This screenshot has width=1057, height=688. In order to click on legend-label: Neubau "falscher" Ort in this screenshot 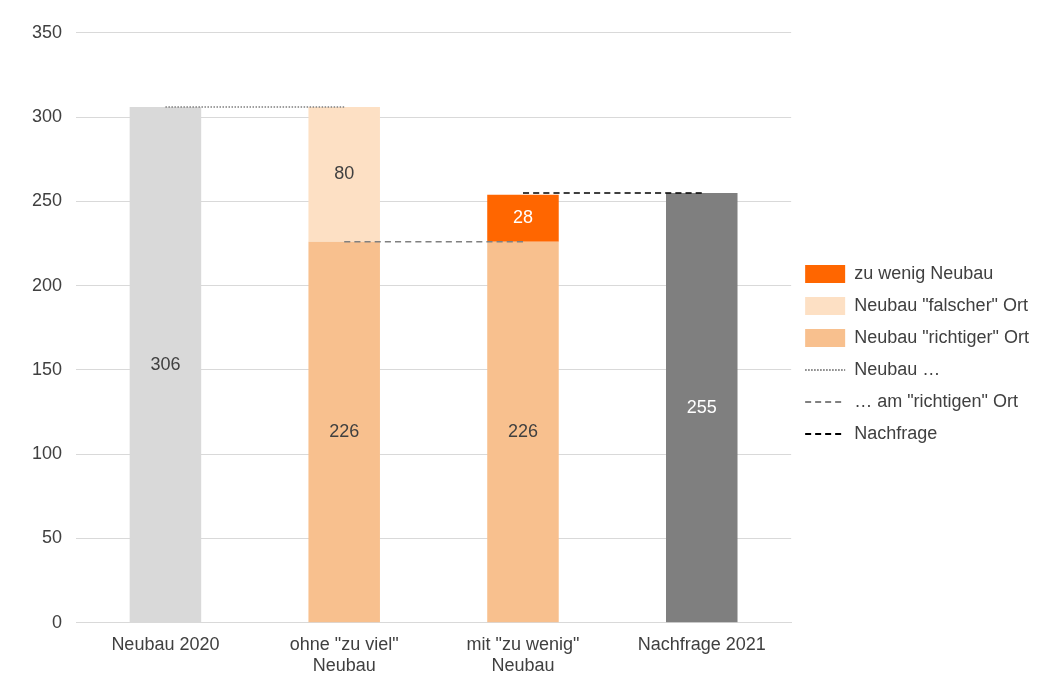, I will do `click(941, 304)`.